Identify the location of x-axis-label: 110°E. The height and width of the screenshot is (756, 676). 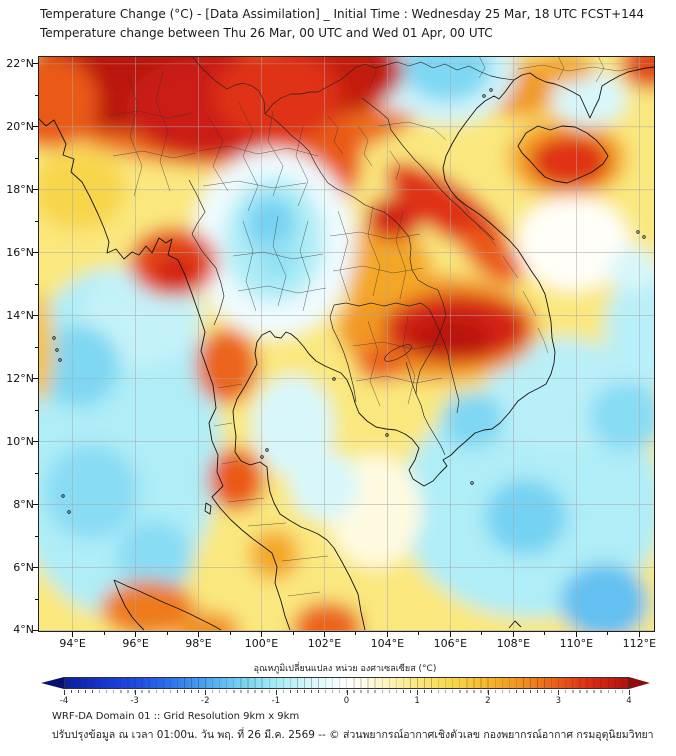
(576, 643).